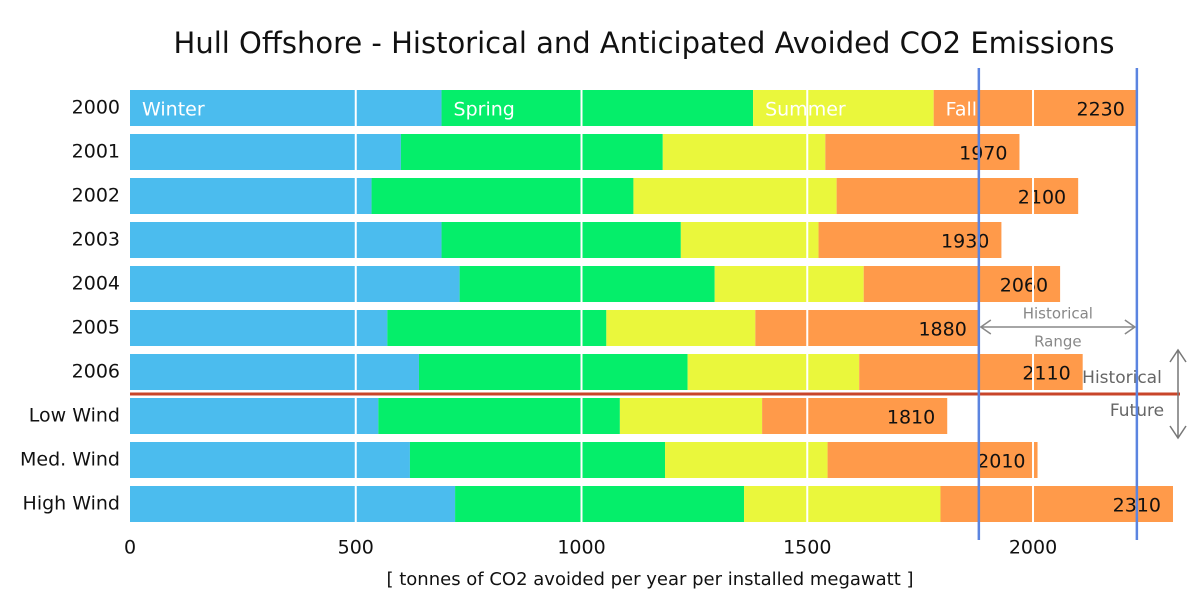  I want to click on y-tick-label: Low Wind, so click(74, 416).